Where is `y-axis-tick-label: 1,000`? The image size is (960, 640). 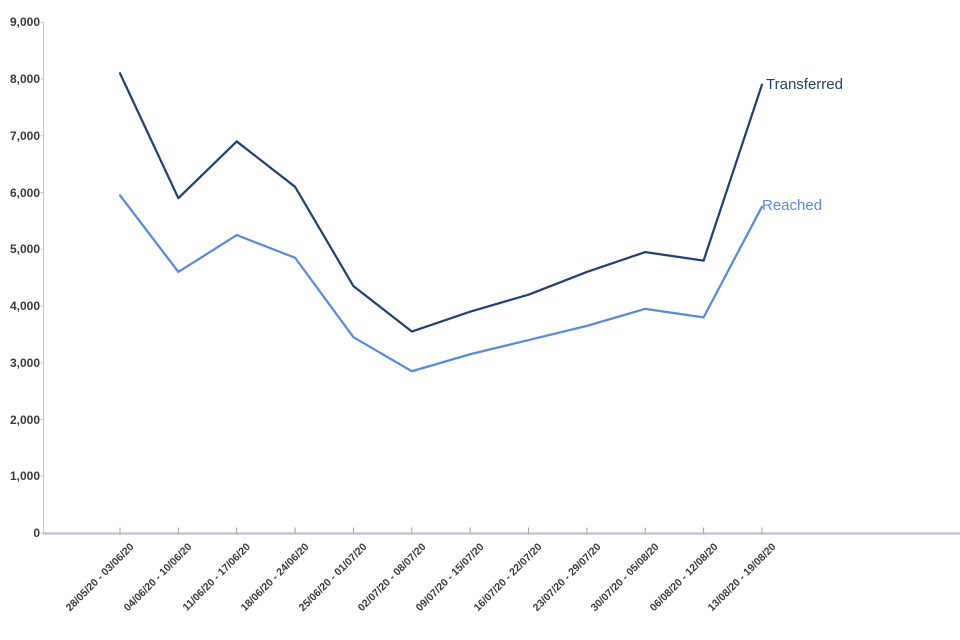
y-axis-tick-label: 1,000 is located at coordinates (24, 476).